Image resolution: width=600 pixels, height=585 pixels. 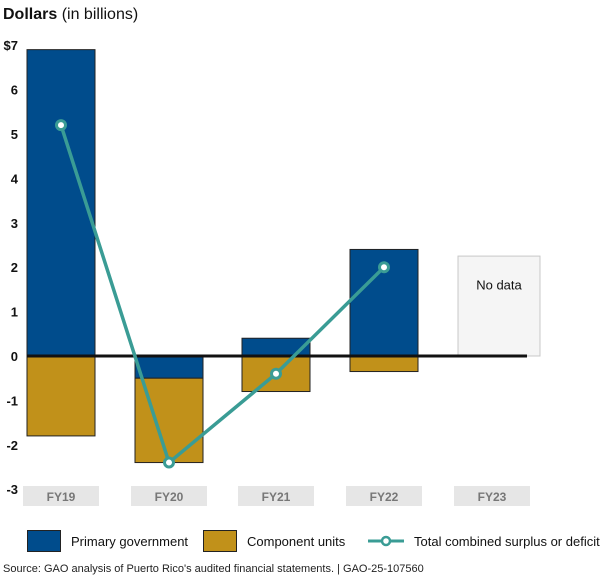 What do you see at coordinates (44, 541) in the screenshot?
I see `legend-swatch-primary` at bounding box center [44, 541].